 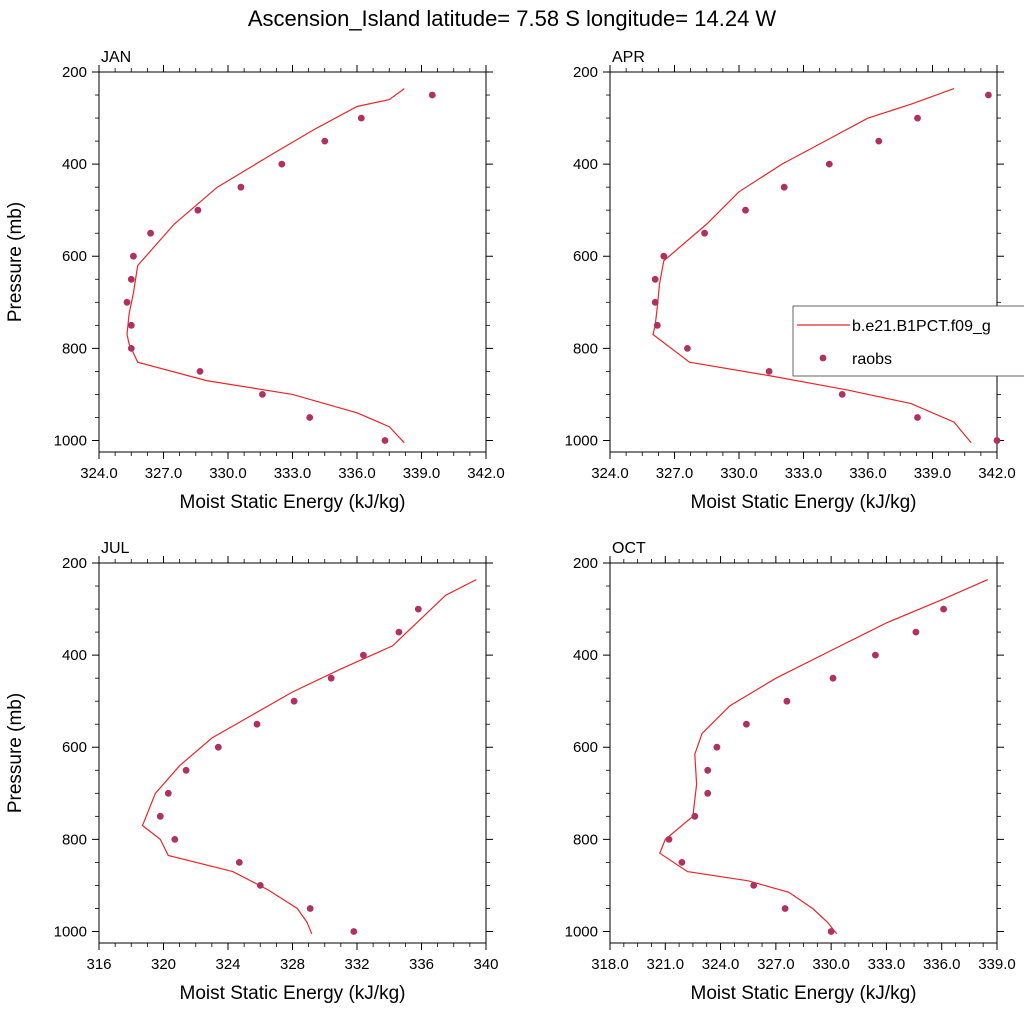 What do you see at coordinates (823, 358) in the screenshot?
I see `legend-dot-swatch` at bounding box center [823, 358].